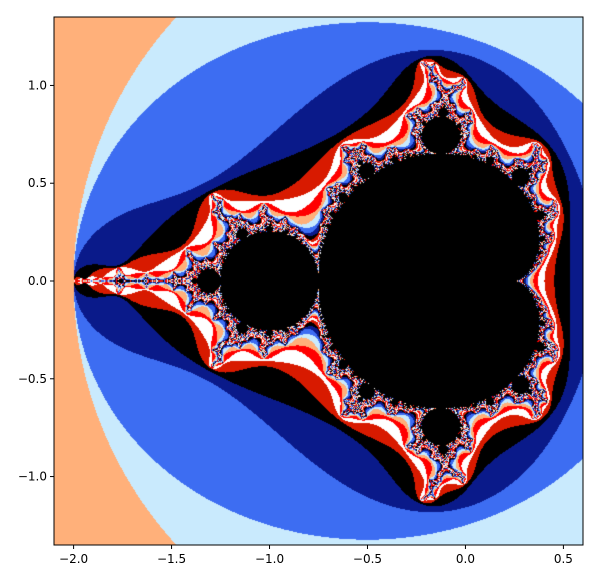  I want to click on y-tick-label: 0.0, so click(37, 281).